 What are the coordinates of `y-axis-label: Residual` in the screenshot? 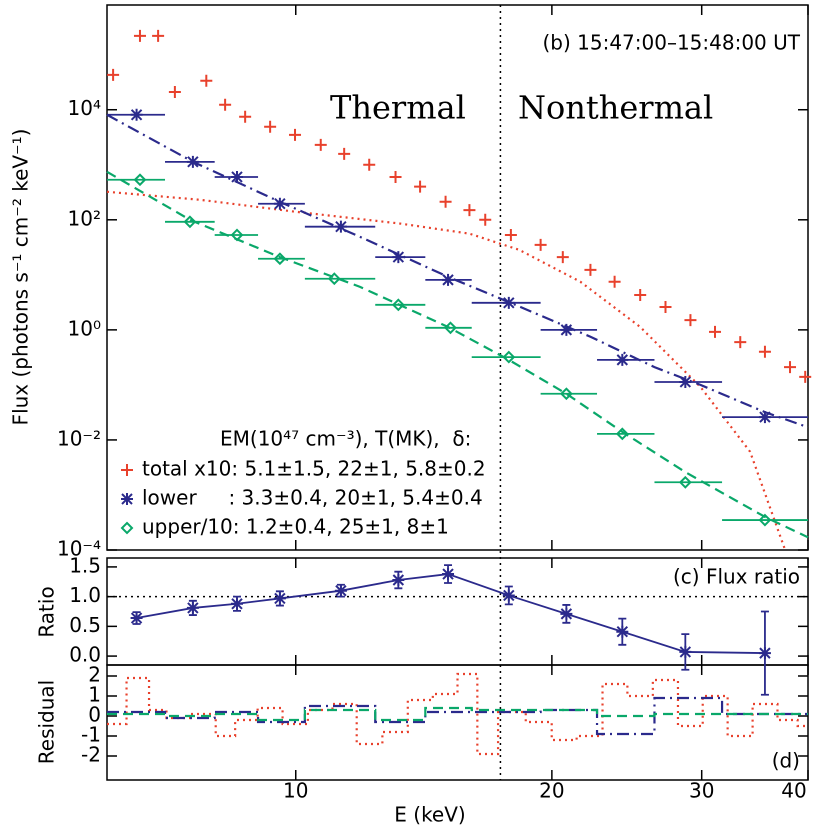 It's located at (47, 722).